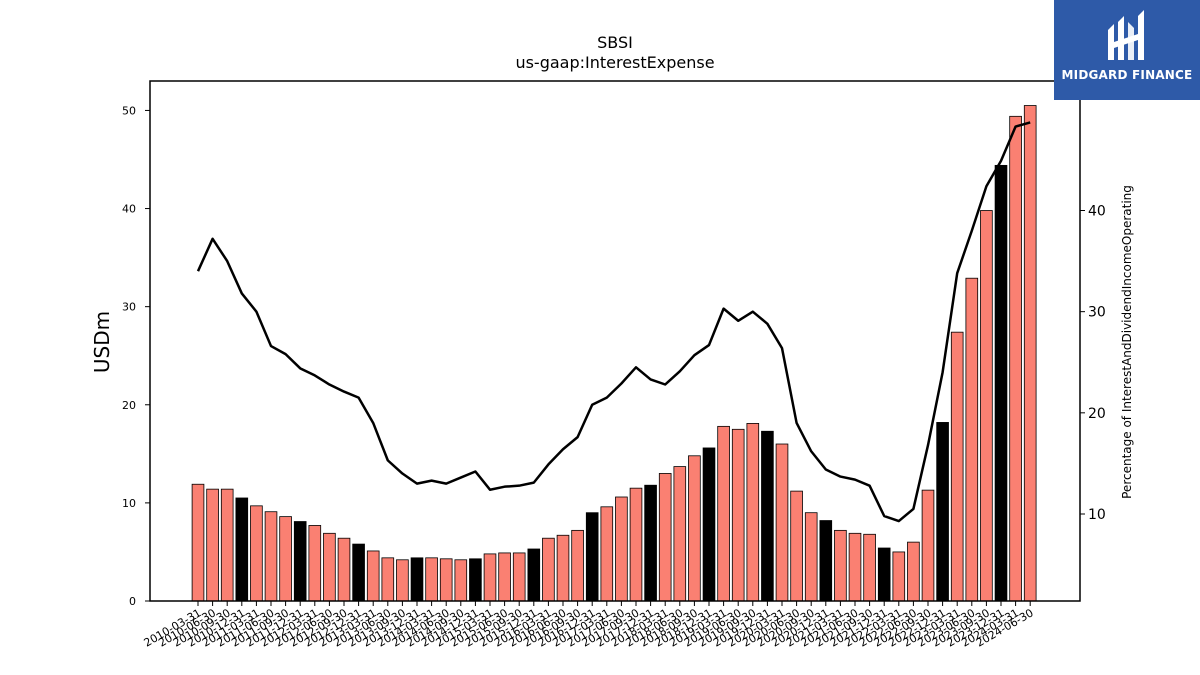 This screenshot has height=675, width=1200. I want to click on y-tick-label: 40, so click(129, 209).